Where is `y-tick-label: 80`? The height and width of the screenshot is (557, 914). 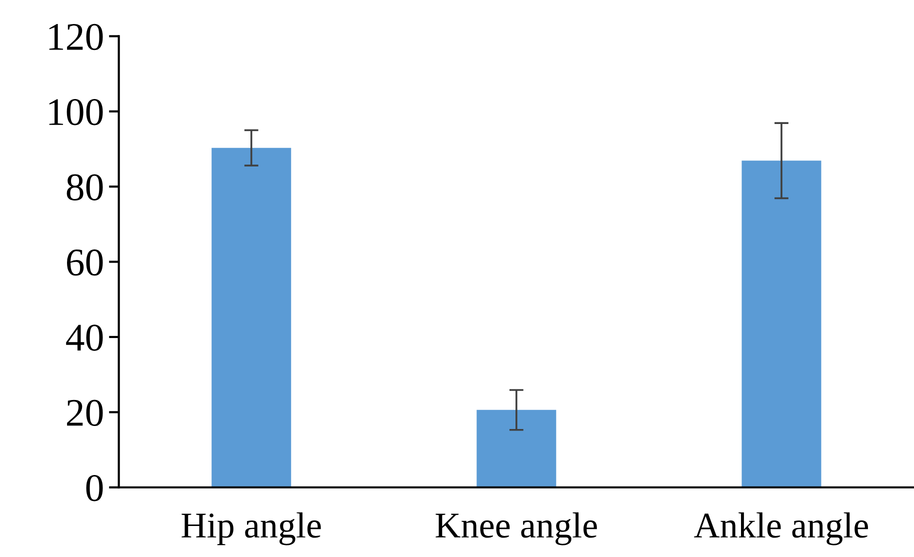
y-tick-label: 80 is located at coordinates (84, 187).